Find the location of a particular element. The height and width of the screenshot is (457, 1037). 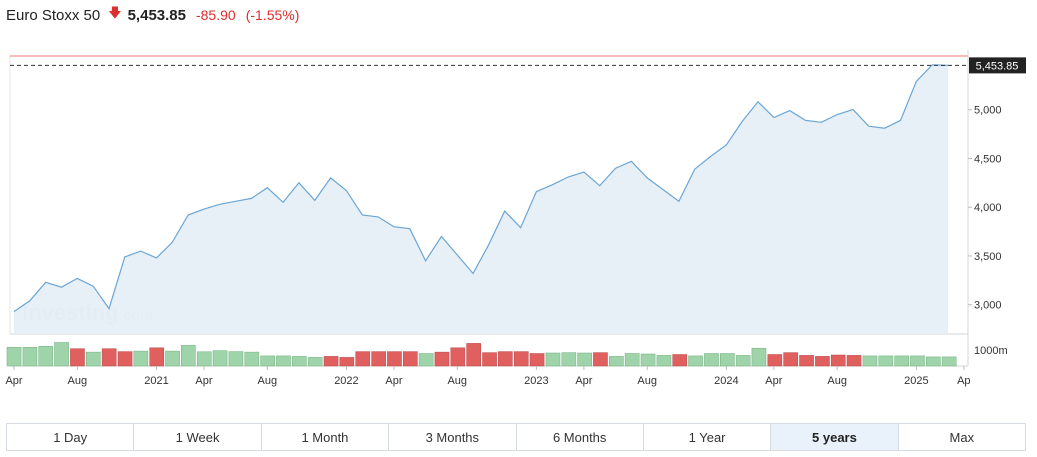

x-tick-label: 2025 is located at coordinates (916, 381).